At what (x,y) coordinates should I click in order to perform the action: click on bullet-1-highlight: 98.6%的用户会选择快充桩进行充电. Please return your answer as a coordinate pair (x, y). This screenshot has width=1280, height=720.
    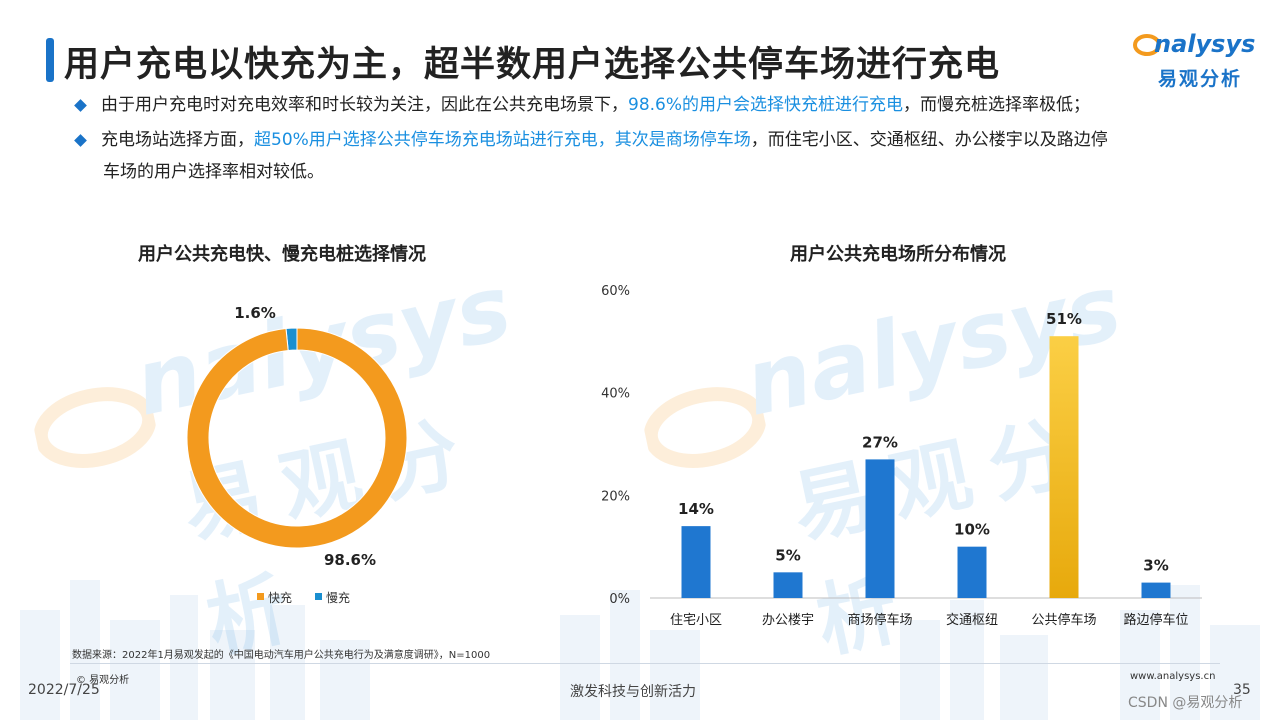
    Looking at the image, I should click on (766, 105).